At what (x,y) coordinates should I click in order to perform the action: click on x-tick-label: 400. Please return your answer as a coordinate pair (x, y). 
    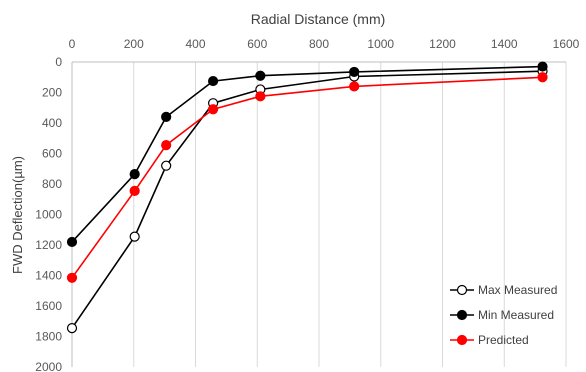
    Looking at the image, I should click on (195, 44).